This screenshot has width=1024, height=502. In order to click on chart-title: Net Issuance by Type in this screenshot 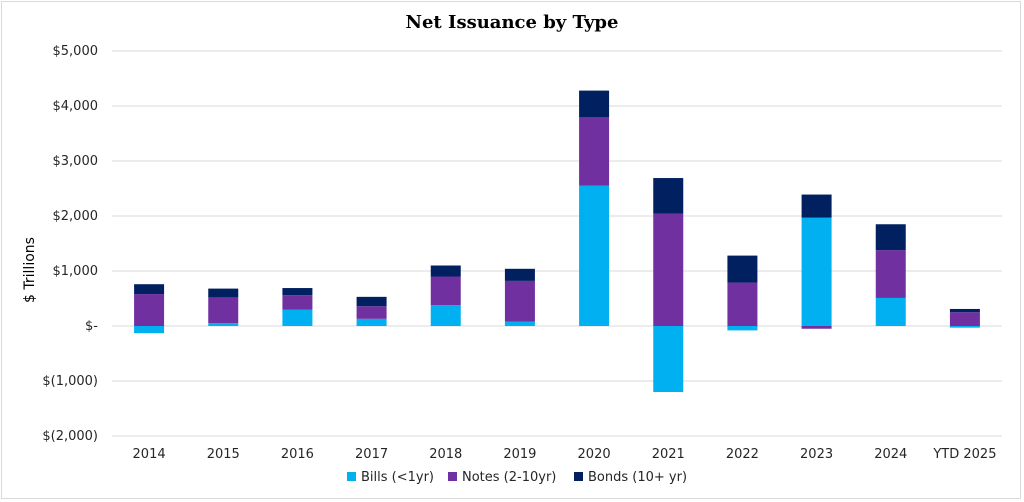, I will do `click(512, 22)`.